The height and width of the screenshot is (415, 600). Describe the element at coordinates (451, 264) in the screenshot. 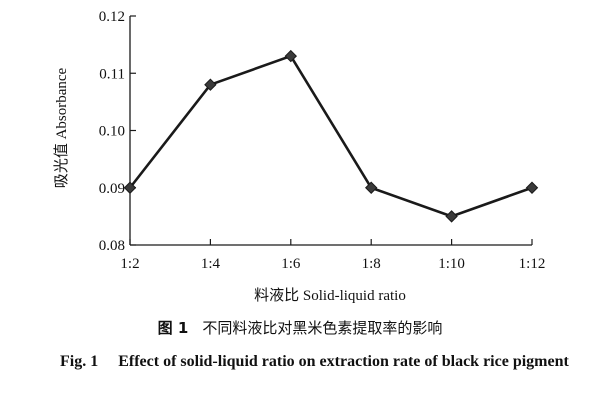

I see `x-tick-label: 1:10` at that location.